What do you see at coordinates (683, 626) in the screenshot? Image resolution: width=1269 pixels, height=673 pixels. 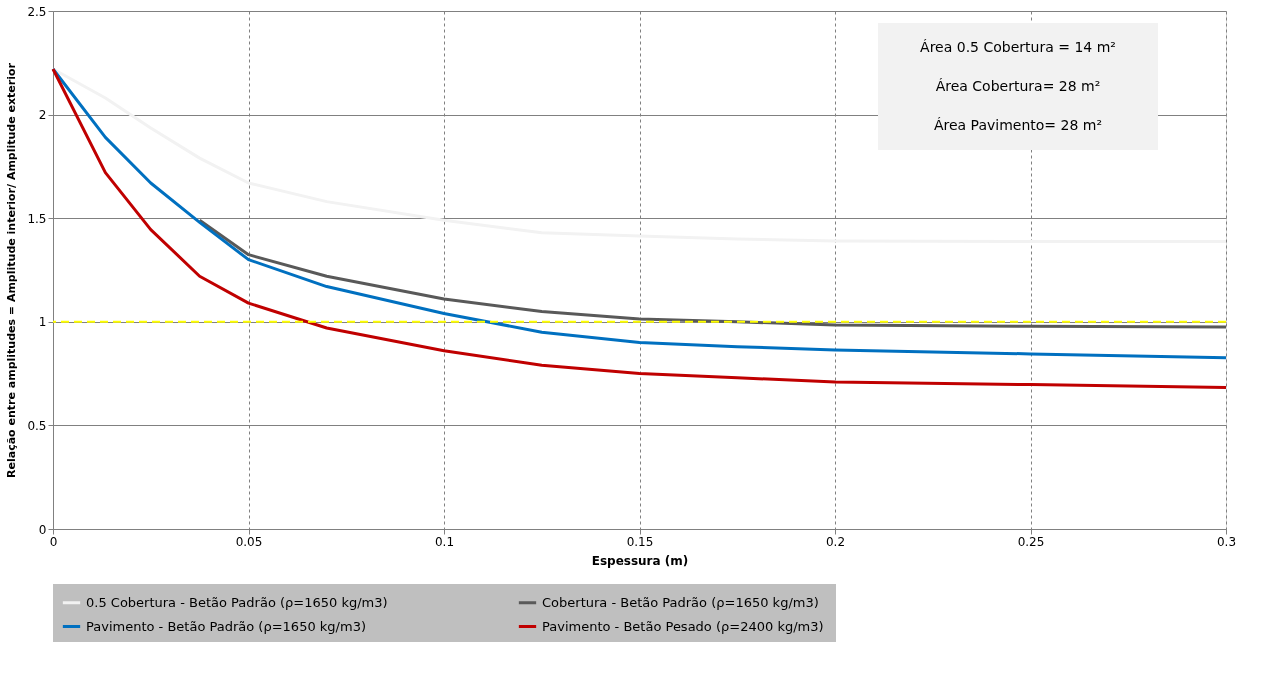 I see `legend-label: Pavimento - Betão Pesado (ρ=2400 kg/m3)` at bounding box center [683, 626].